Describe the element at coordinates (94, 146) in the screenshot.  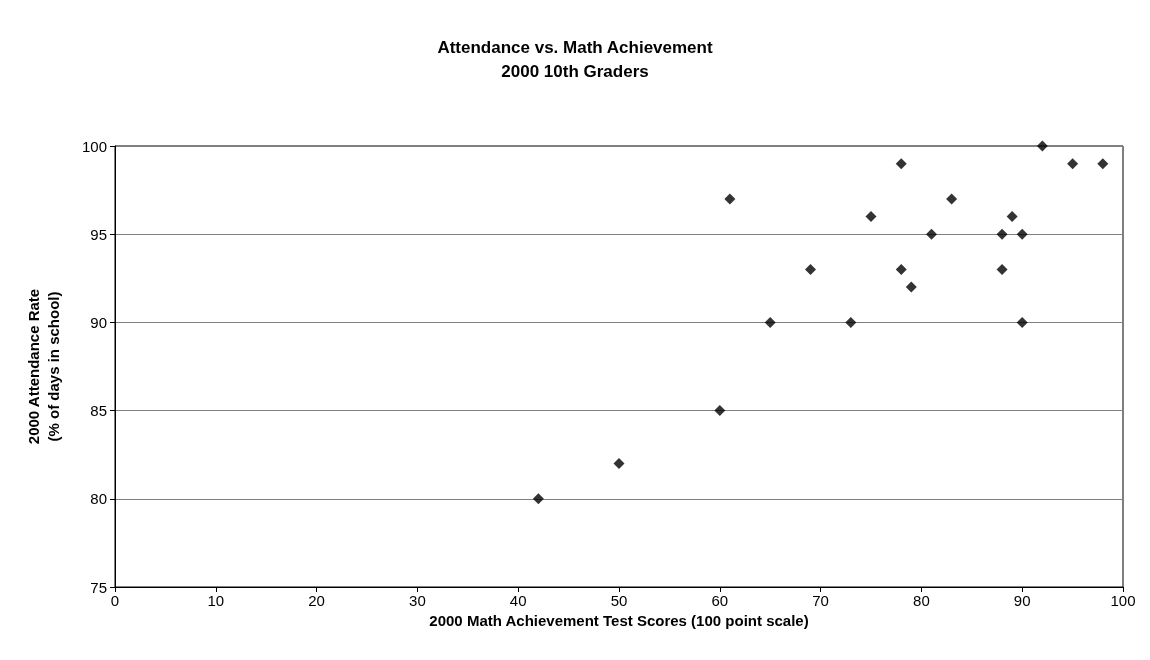
I see `y-tick-label: 100` at that location.